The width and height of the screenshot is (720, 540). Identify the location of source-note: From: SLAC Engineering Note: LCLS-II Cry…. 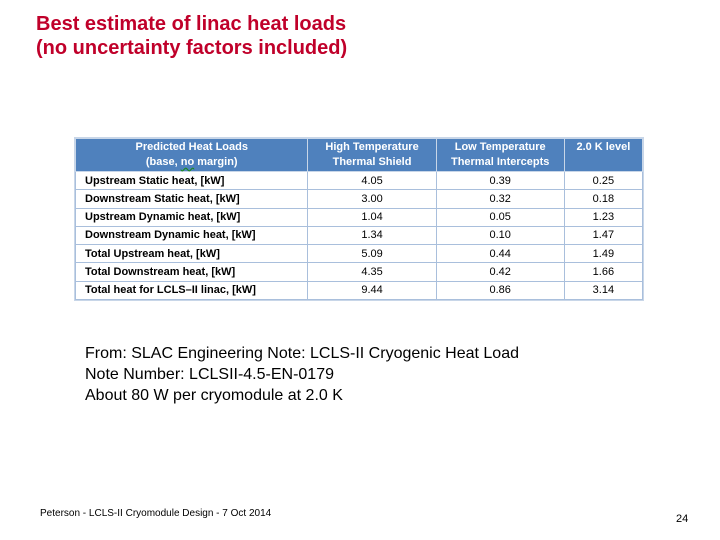
(302, 374).